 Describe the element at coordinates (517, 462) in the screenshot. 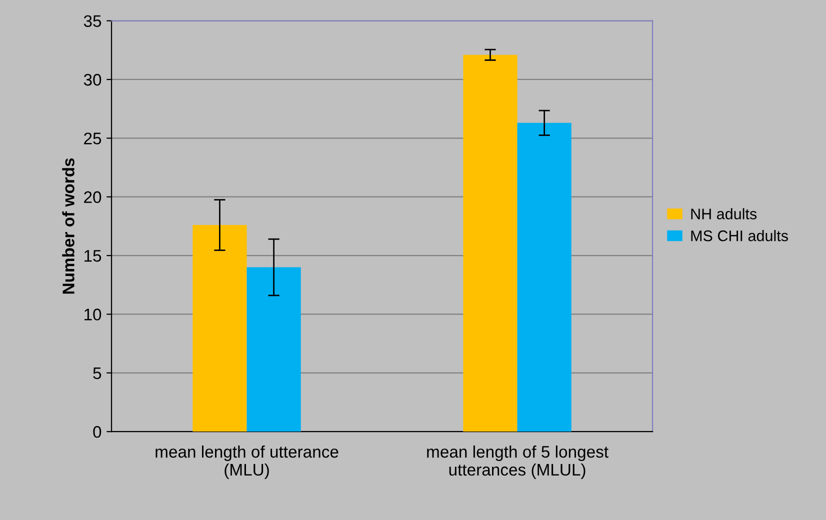

I see `x-tick-label: mean length of 5 longest utterances (MLUL)` at that location.